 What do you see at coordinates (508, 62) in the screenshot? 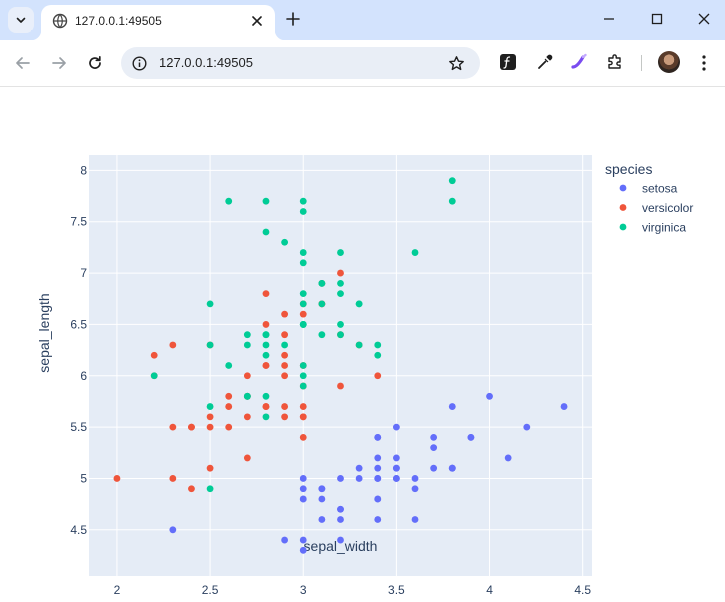
I see `formula-extension-icon` at bounding box center [508, 62].